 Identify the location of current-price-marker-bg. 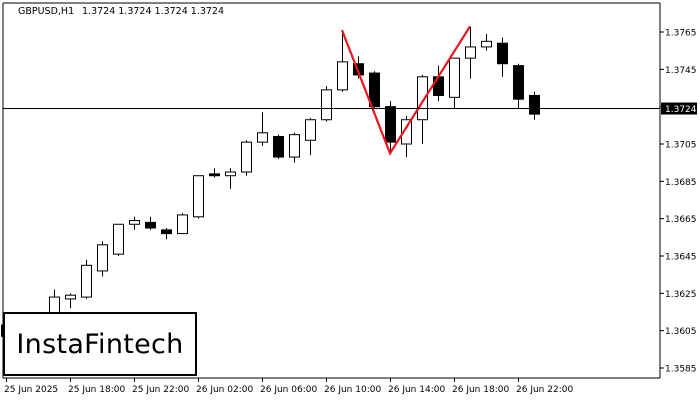
(679, 108).